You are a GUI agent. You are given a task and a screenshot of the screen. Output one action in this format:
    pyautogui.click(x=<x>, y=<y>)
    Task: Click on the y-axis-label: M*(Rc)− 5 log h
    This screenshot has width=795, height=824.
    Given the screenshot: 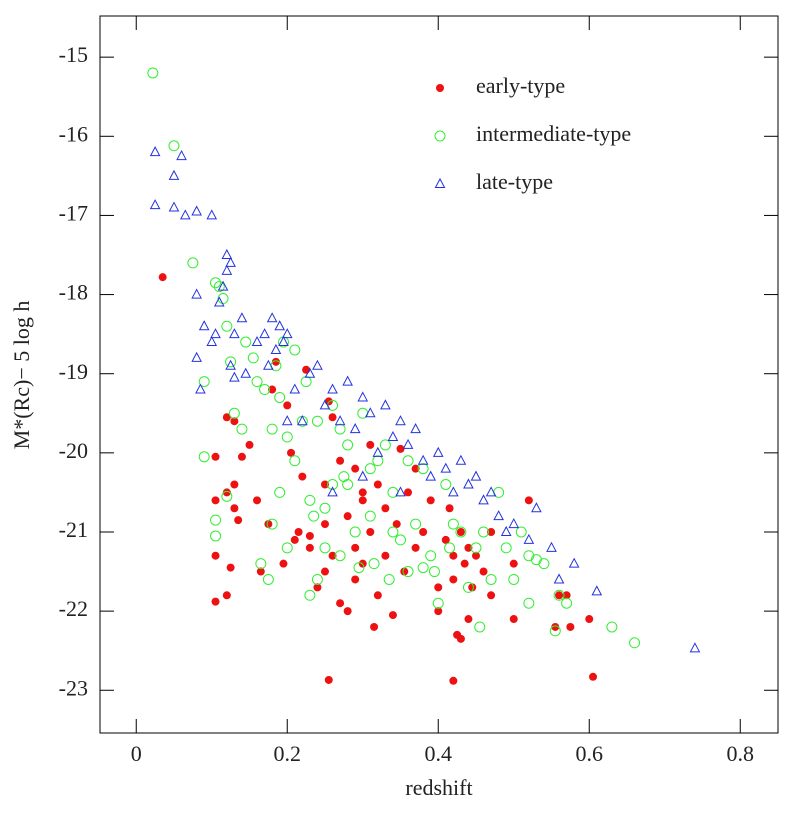 What is the action you would take?
    pyautogui.click(x=21, y=375)
    